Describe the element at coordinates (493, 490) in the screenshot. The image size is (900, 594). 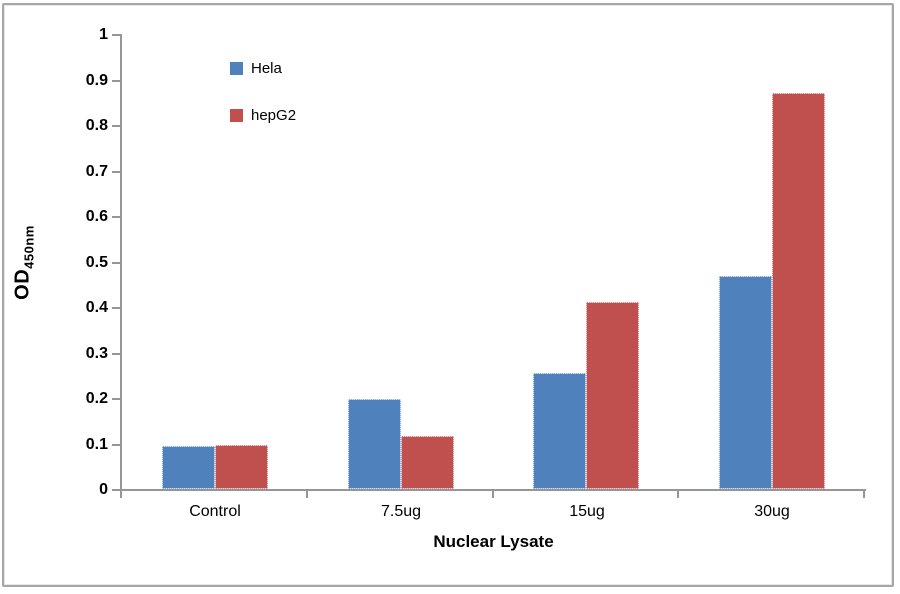
I see `x-axis-line` at that location.